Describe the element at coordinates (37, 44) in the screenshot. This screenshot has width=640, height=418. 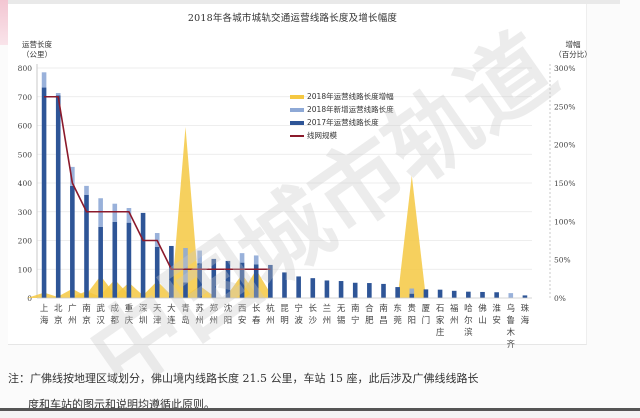
I see `left-axis-title-line1: 运营长度` at that location.